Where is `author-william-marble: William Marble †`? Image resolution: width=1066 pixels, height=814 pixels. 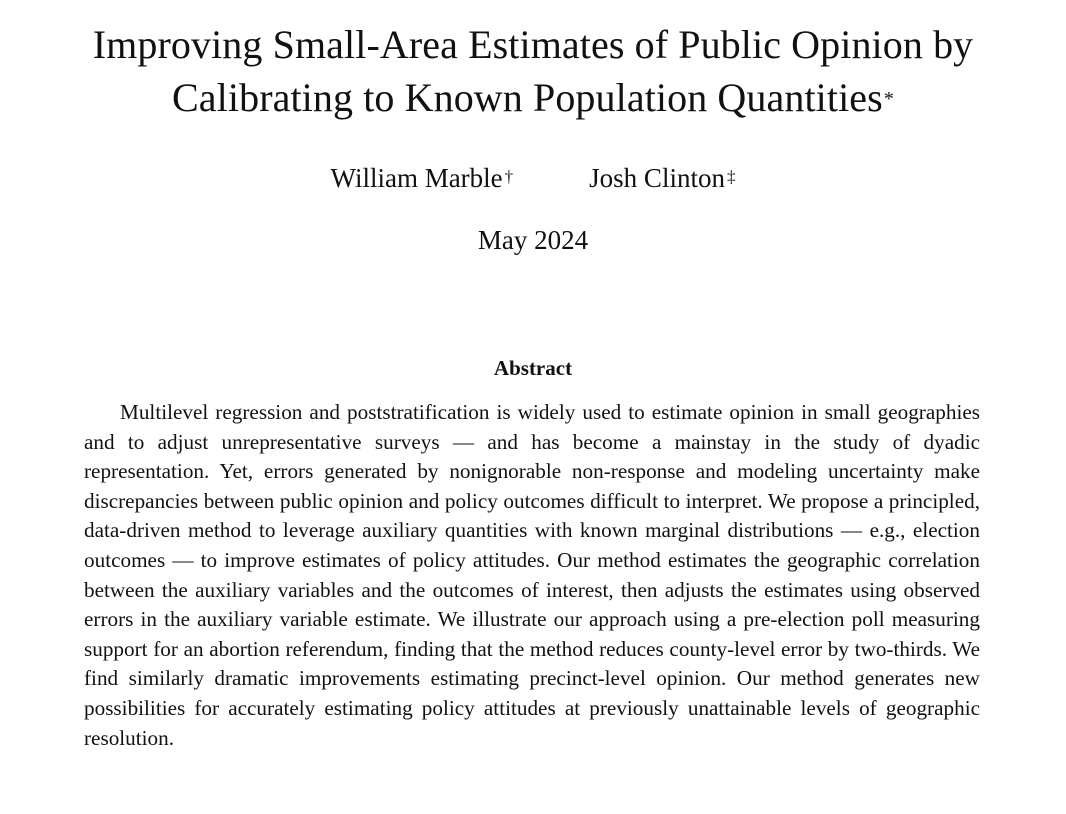
author-william-marble: William Marble † is located at coordinates (422, 178).